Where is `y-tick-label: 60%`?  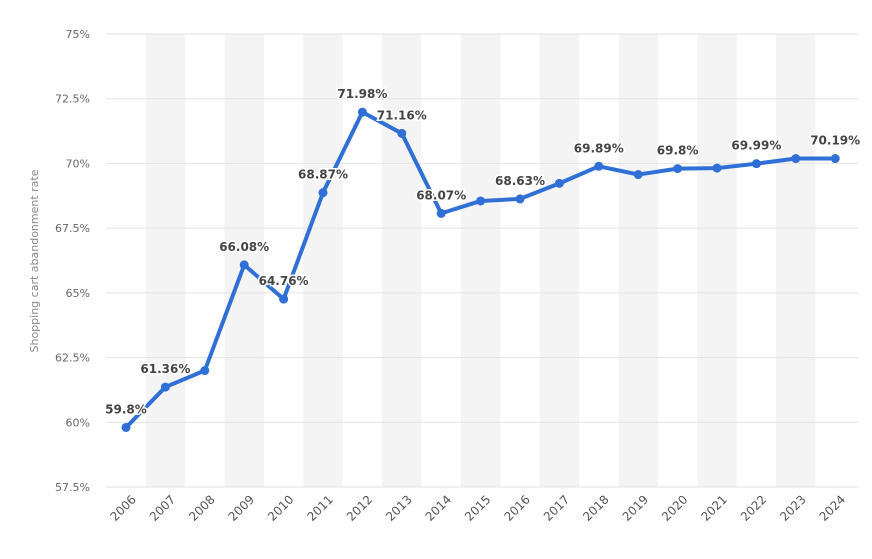
y-tick-label: 60% is located at coordinates (78, 422).